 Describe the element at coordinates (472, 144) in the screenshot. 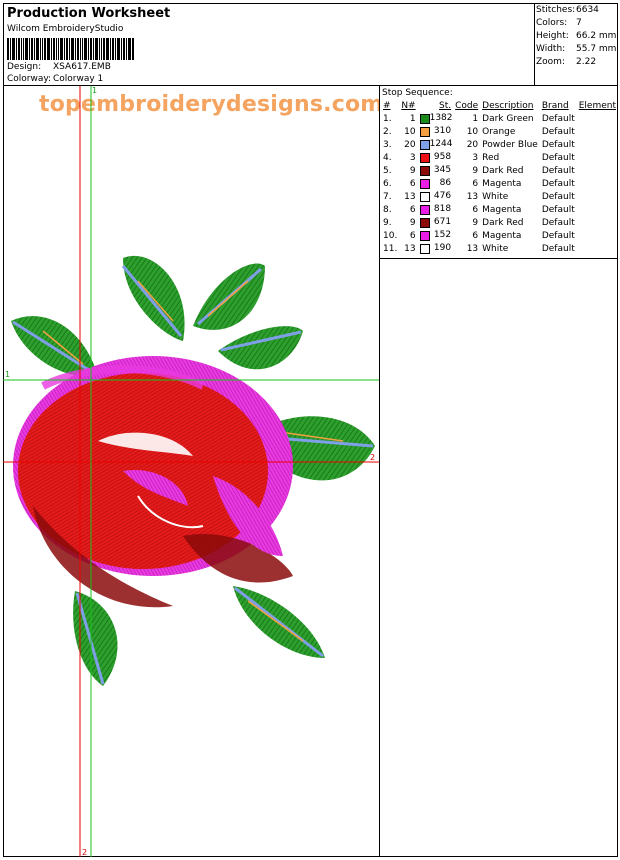

I see `row-code: 20` at that location.